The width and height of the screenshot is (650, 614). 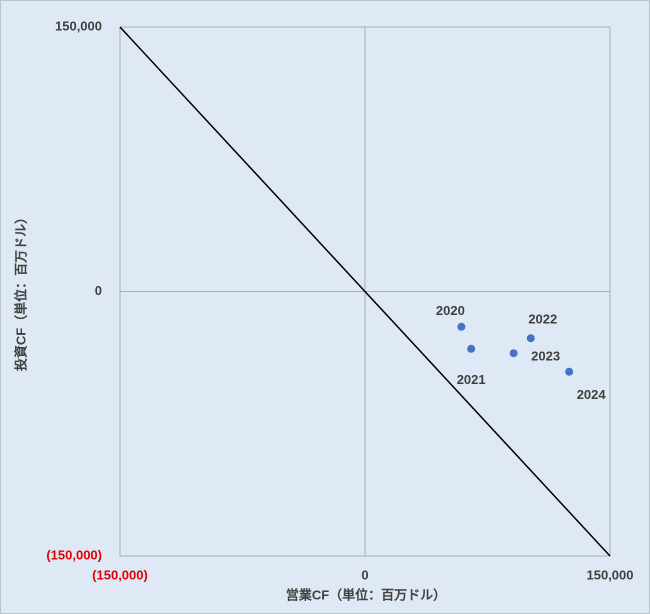 What do you see at coordinates (120, 574) in the screenshot?
I see `x-tick-label: (150,000)` at bounding box center [120, 574].